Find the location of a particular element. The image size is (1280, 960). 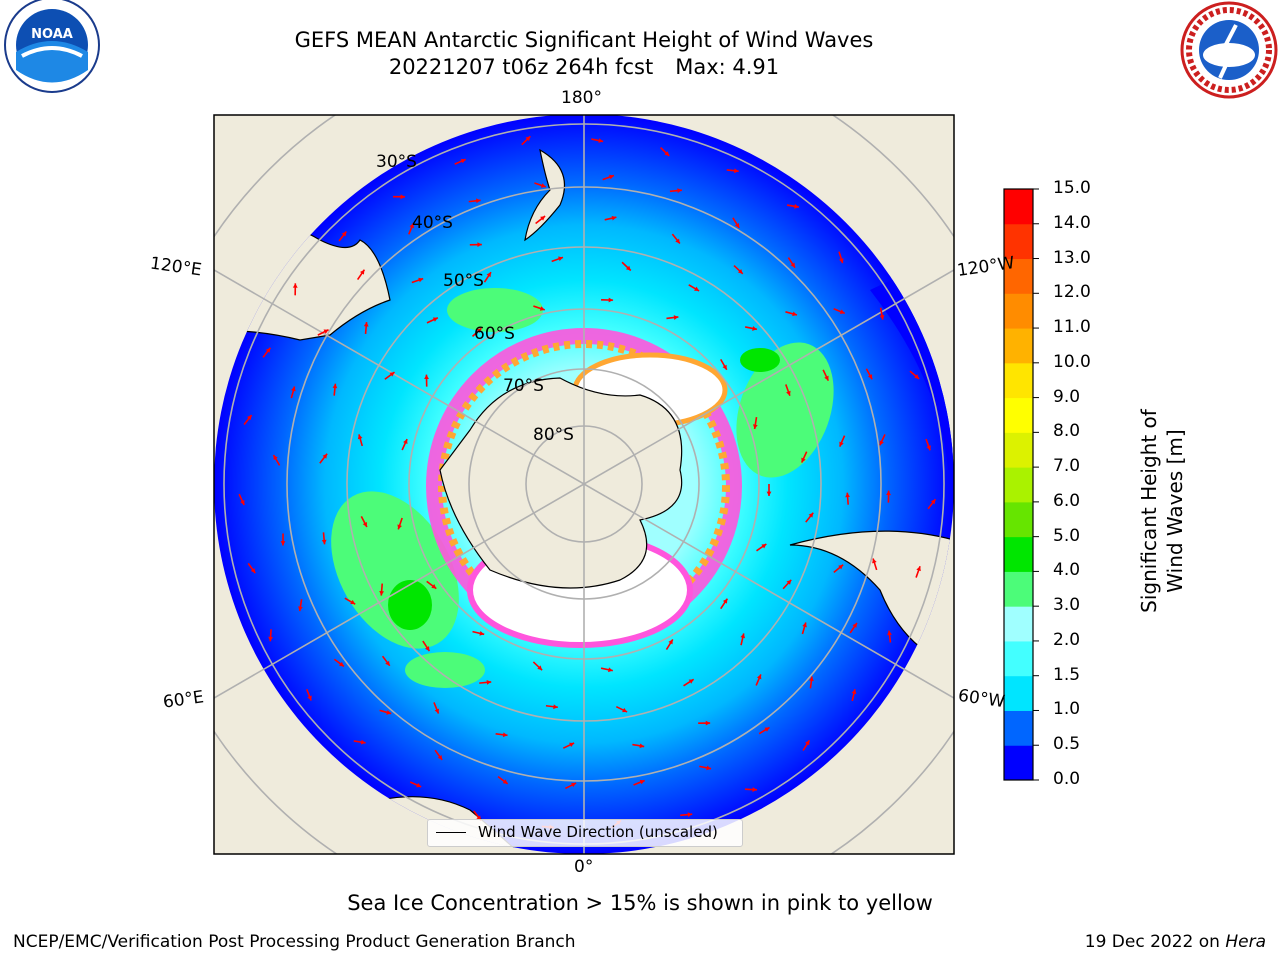

colorbar-tick-label: 14.0 is located at coordinates (1072, 222).